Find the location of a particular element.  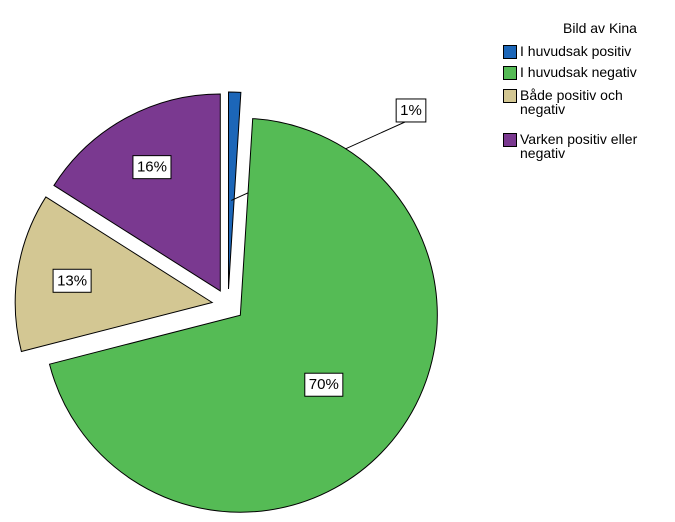

data-label: 13% is located at coordinates (72, 280).